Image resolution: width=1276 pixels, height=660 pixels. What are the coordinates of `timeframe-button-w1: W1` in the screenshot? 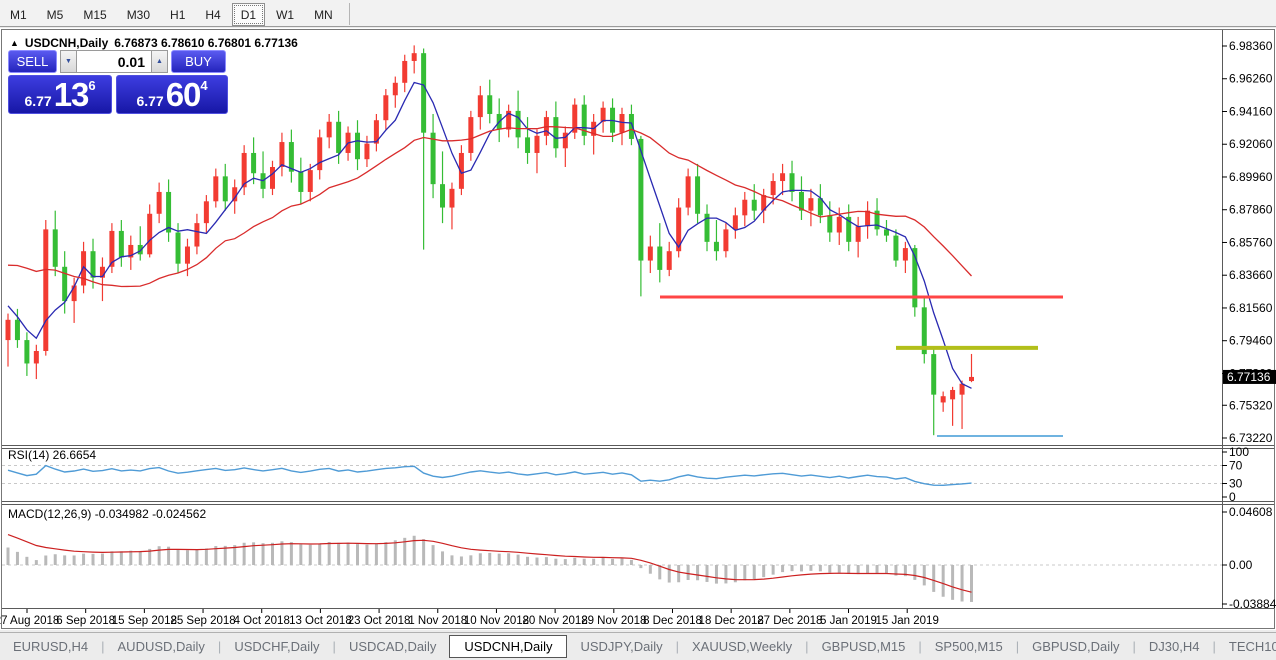 It's located at (285, 14).